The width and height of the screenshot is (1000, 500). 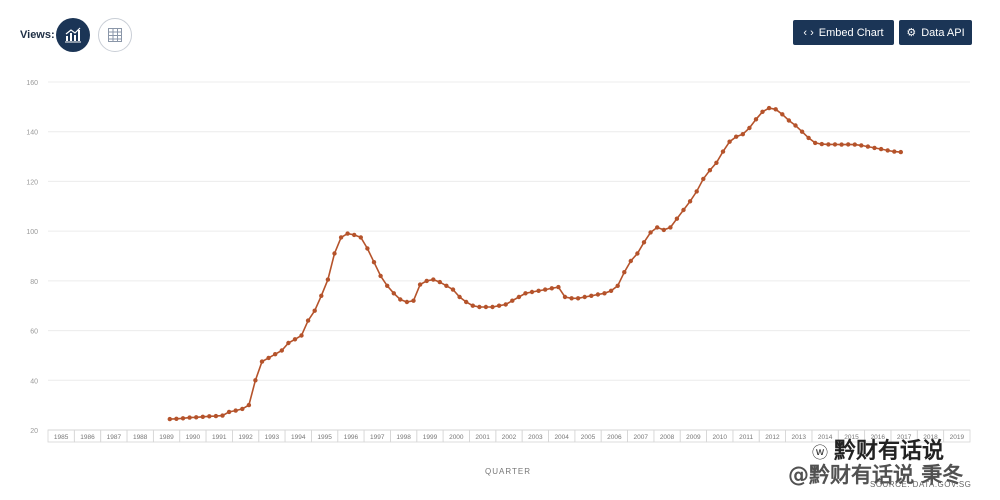 I want to click on embed-chart-button: ‹ › Embed Chart, so click(x=843, y=32).